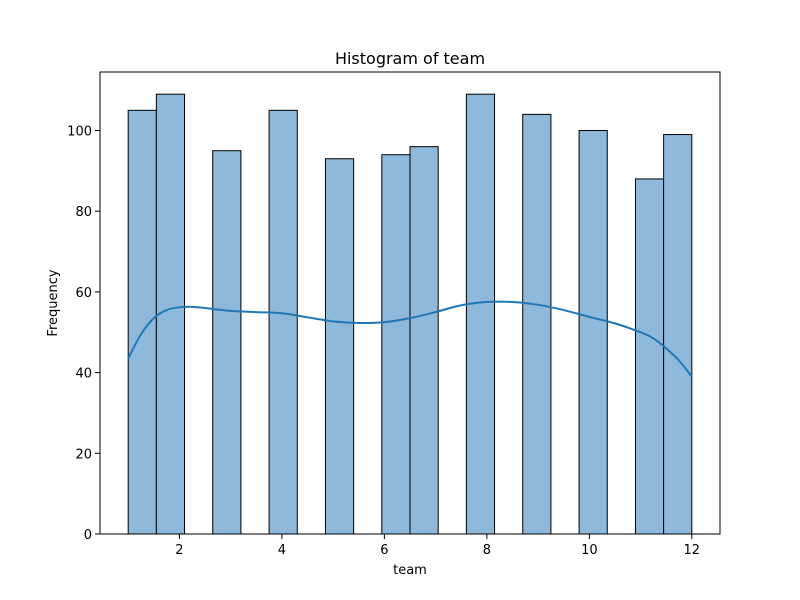 The height and width of the screenshot is (600, 800). What do you see at coordinates (410, 58) in the screenshot?
I see `chart-title: Histogram of team` at bounding box center [410, 58].